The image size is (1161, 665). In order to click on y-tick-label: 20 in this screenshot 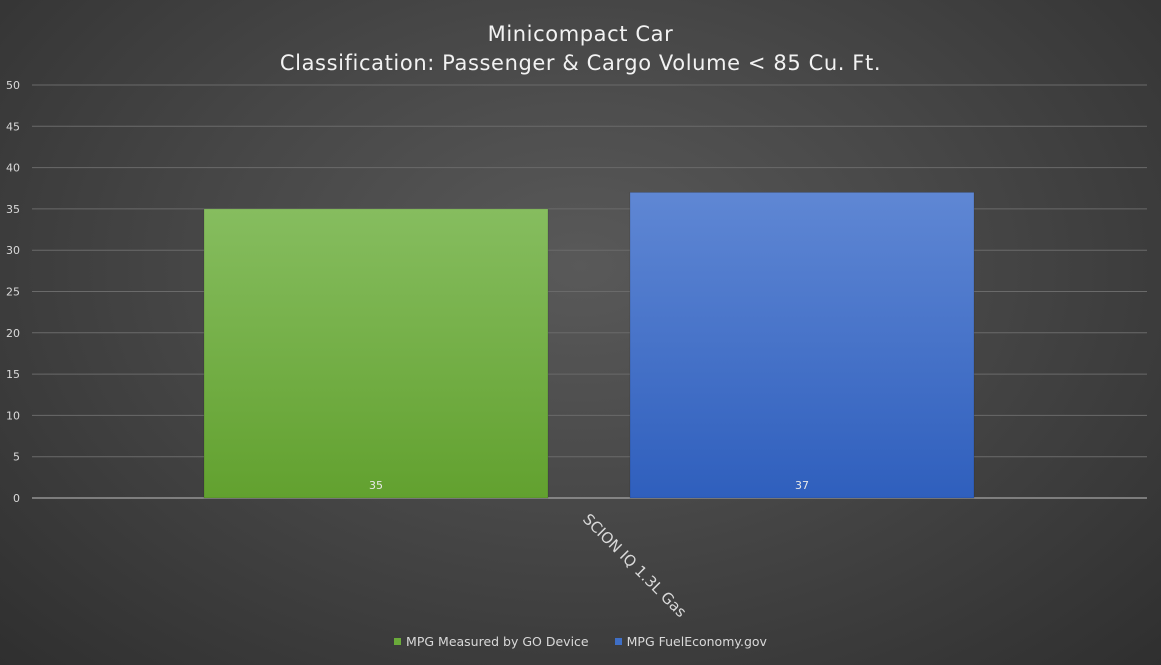, I will do `click(13, 333)`.